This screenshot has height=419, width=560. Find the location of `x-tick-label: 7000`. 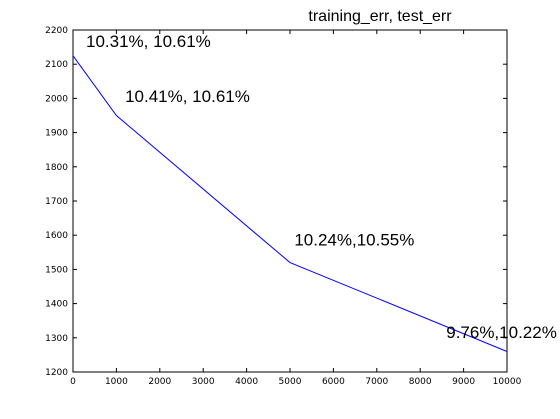

x-tick-label: 7000 is located at coordinates (376, 382).